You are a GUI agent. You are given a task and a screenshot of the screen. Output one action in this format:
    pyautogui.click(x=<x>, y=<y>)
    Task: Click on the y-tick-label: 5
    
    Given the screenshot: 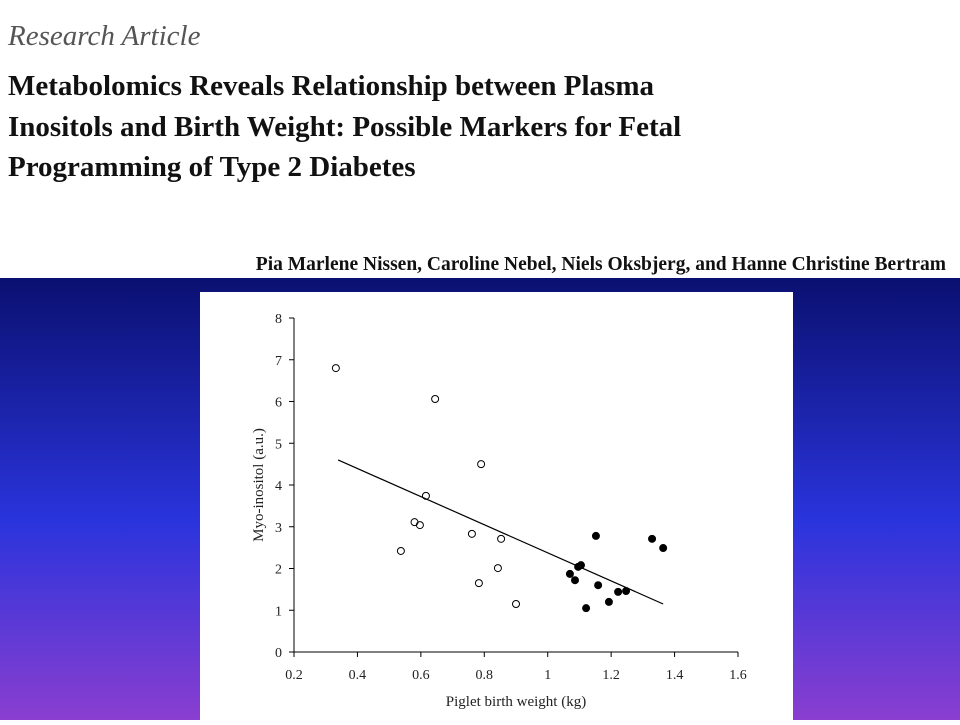 What is the action you would take?
    pyautogui.click(x=278, y=444)
    